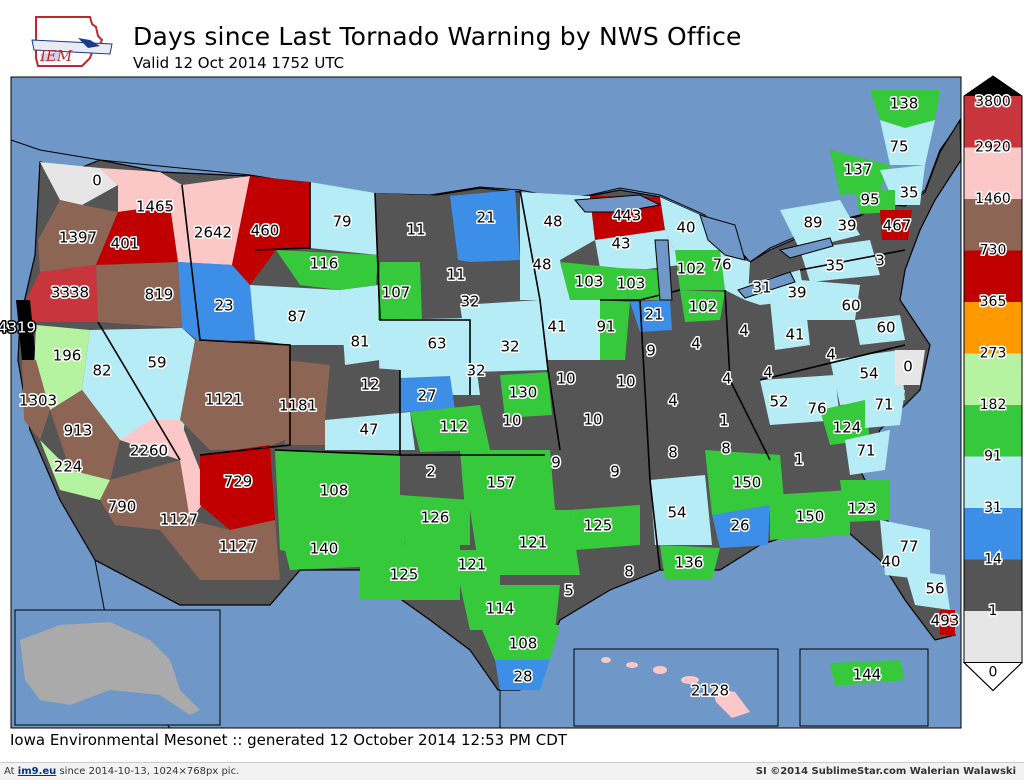 This screenshot has width=1024, height=780. Describe the element at coordinates (556, 463) in the screenshot. I see `office-label: 9` at that location.